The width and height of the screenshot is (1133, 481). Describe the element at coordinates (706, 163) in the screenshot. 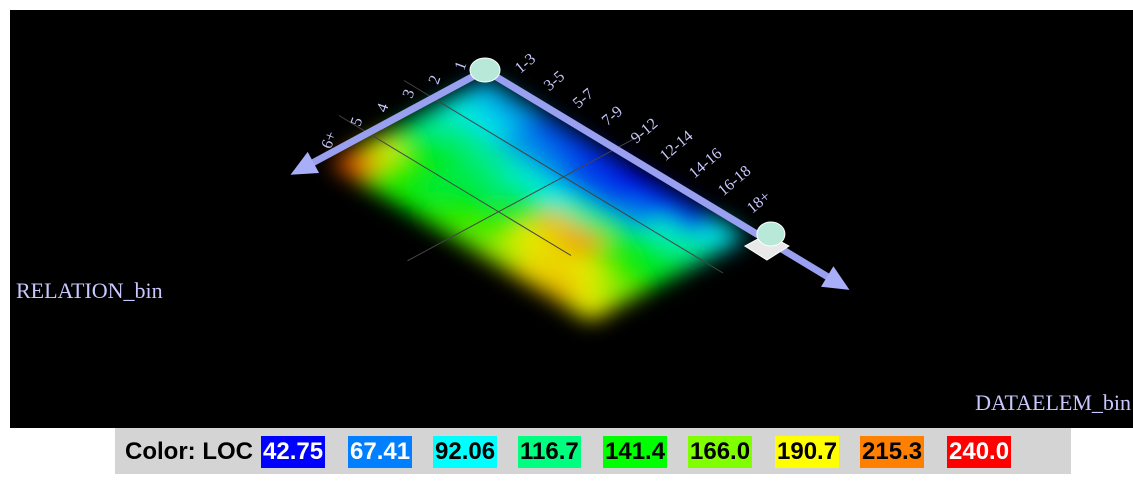

I see `x-tick-label: 14-16` at that location.